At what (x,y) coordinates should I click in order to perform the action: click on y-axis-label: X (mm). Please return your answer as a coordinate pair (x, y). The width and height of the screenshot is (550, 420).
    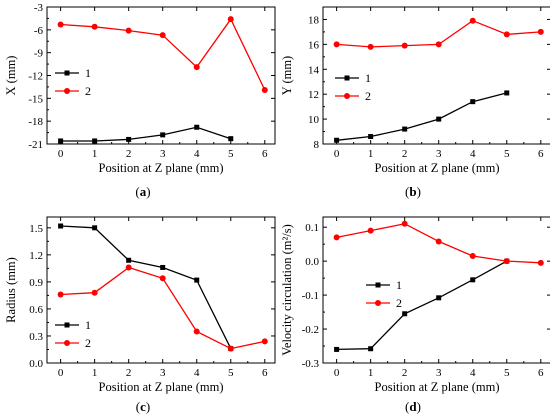
    Looking at the image, I should click on (11, 76).